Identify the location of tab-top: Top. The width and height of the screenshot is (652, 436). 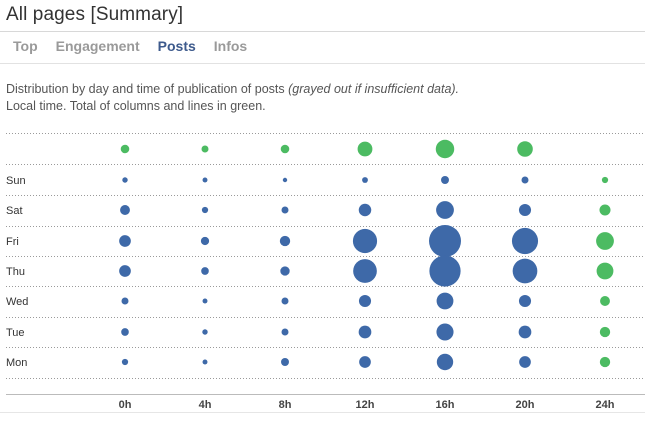
(25, 46).